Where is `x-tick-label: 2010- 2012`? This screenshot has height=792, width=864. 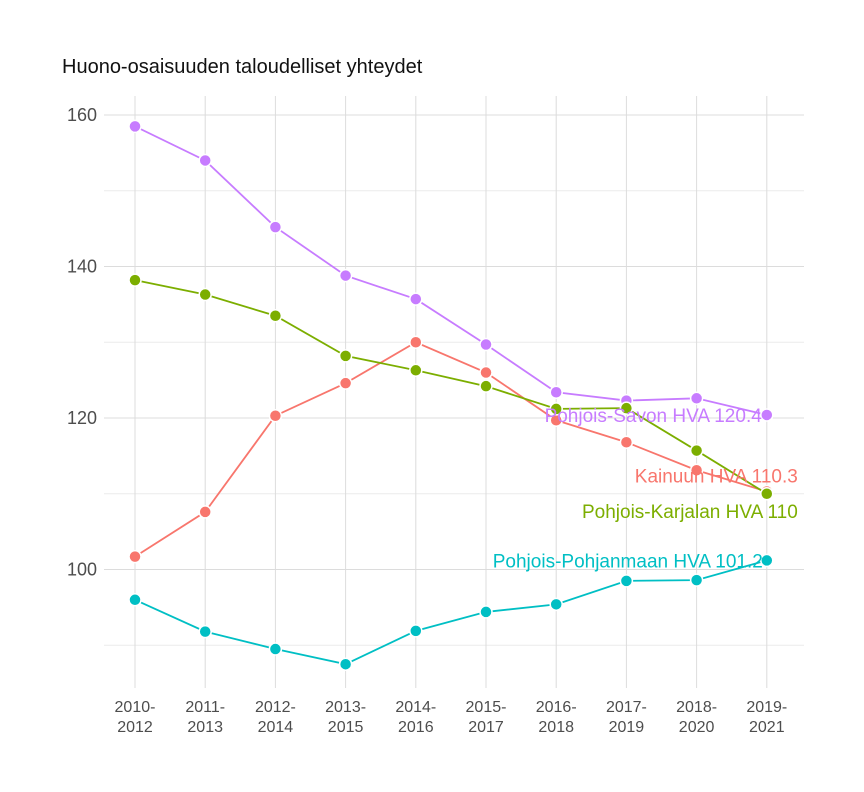 x-tick-label: 2010- 2012 is located at coordinates (135, 717).